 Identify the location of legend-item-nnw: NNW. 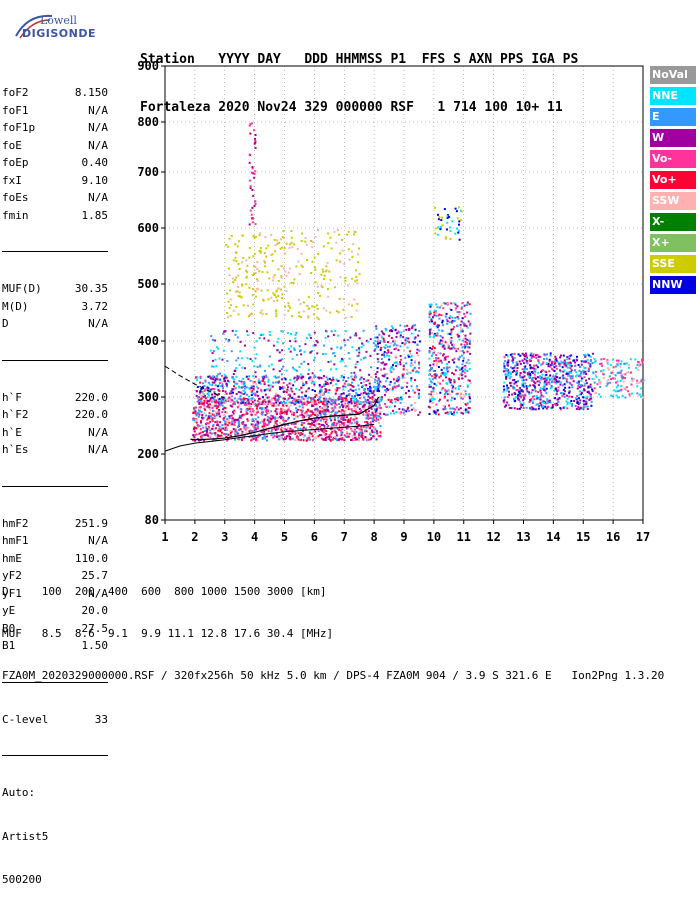
(673, 285).